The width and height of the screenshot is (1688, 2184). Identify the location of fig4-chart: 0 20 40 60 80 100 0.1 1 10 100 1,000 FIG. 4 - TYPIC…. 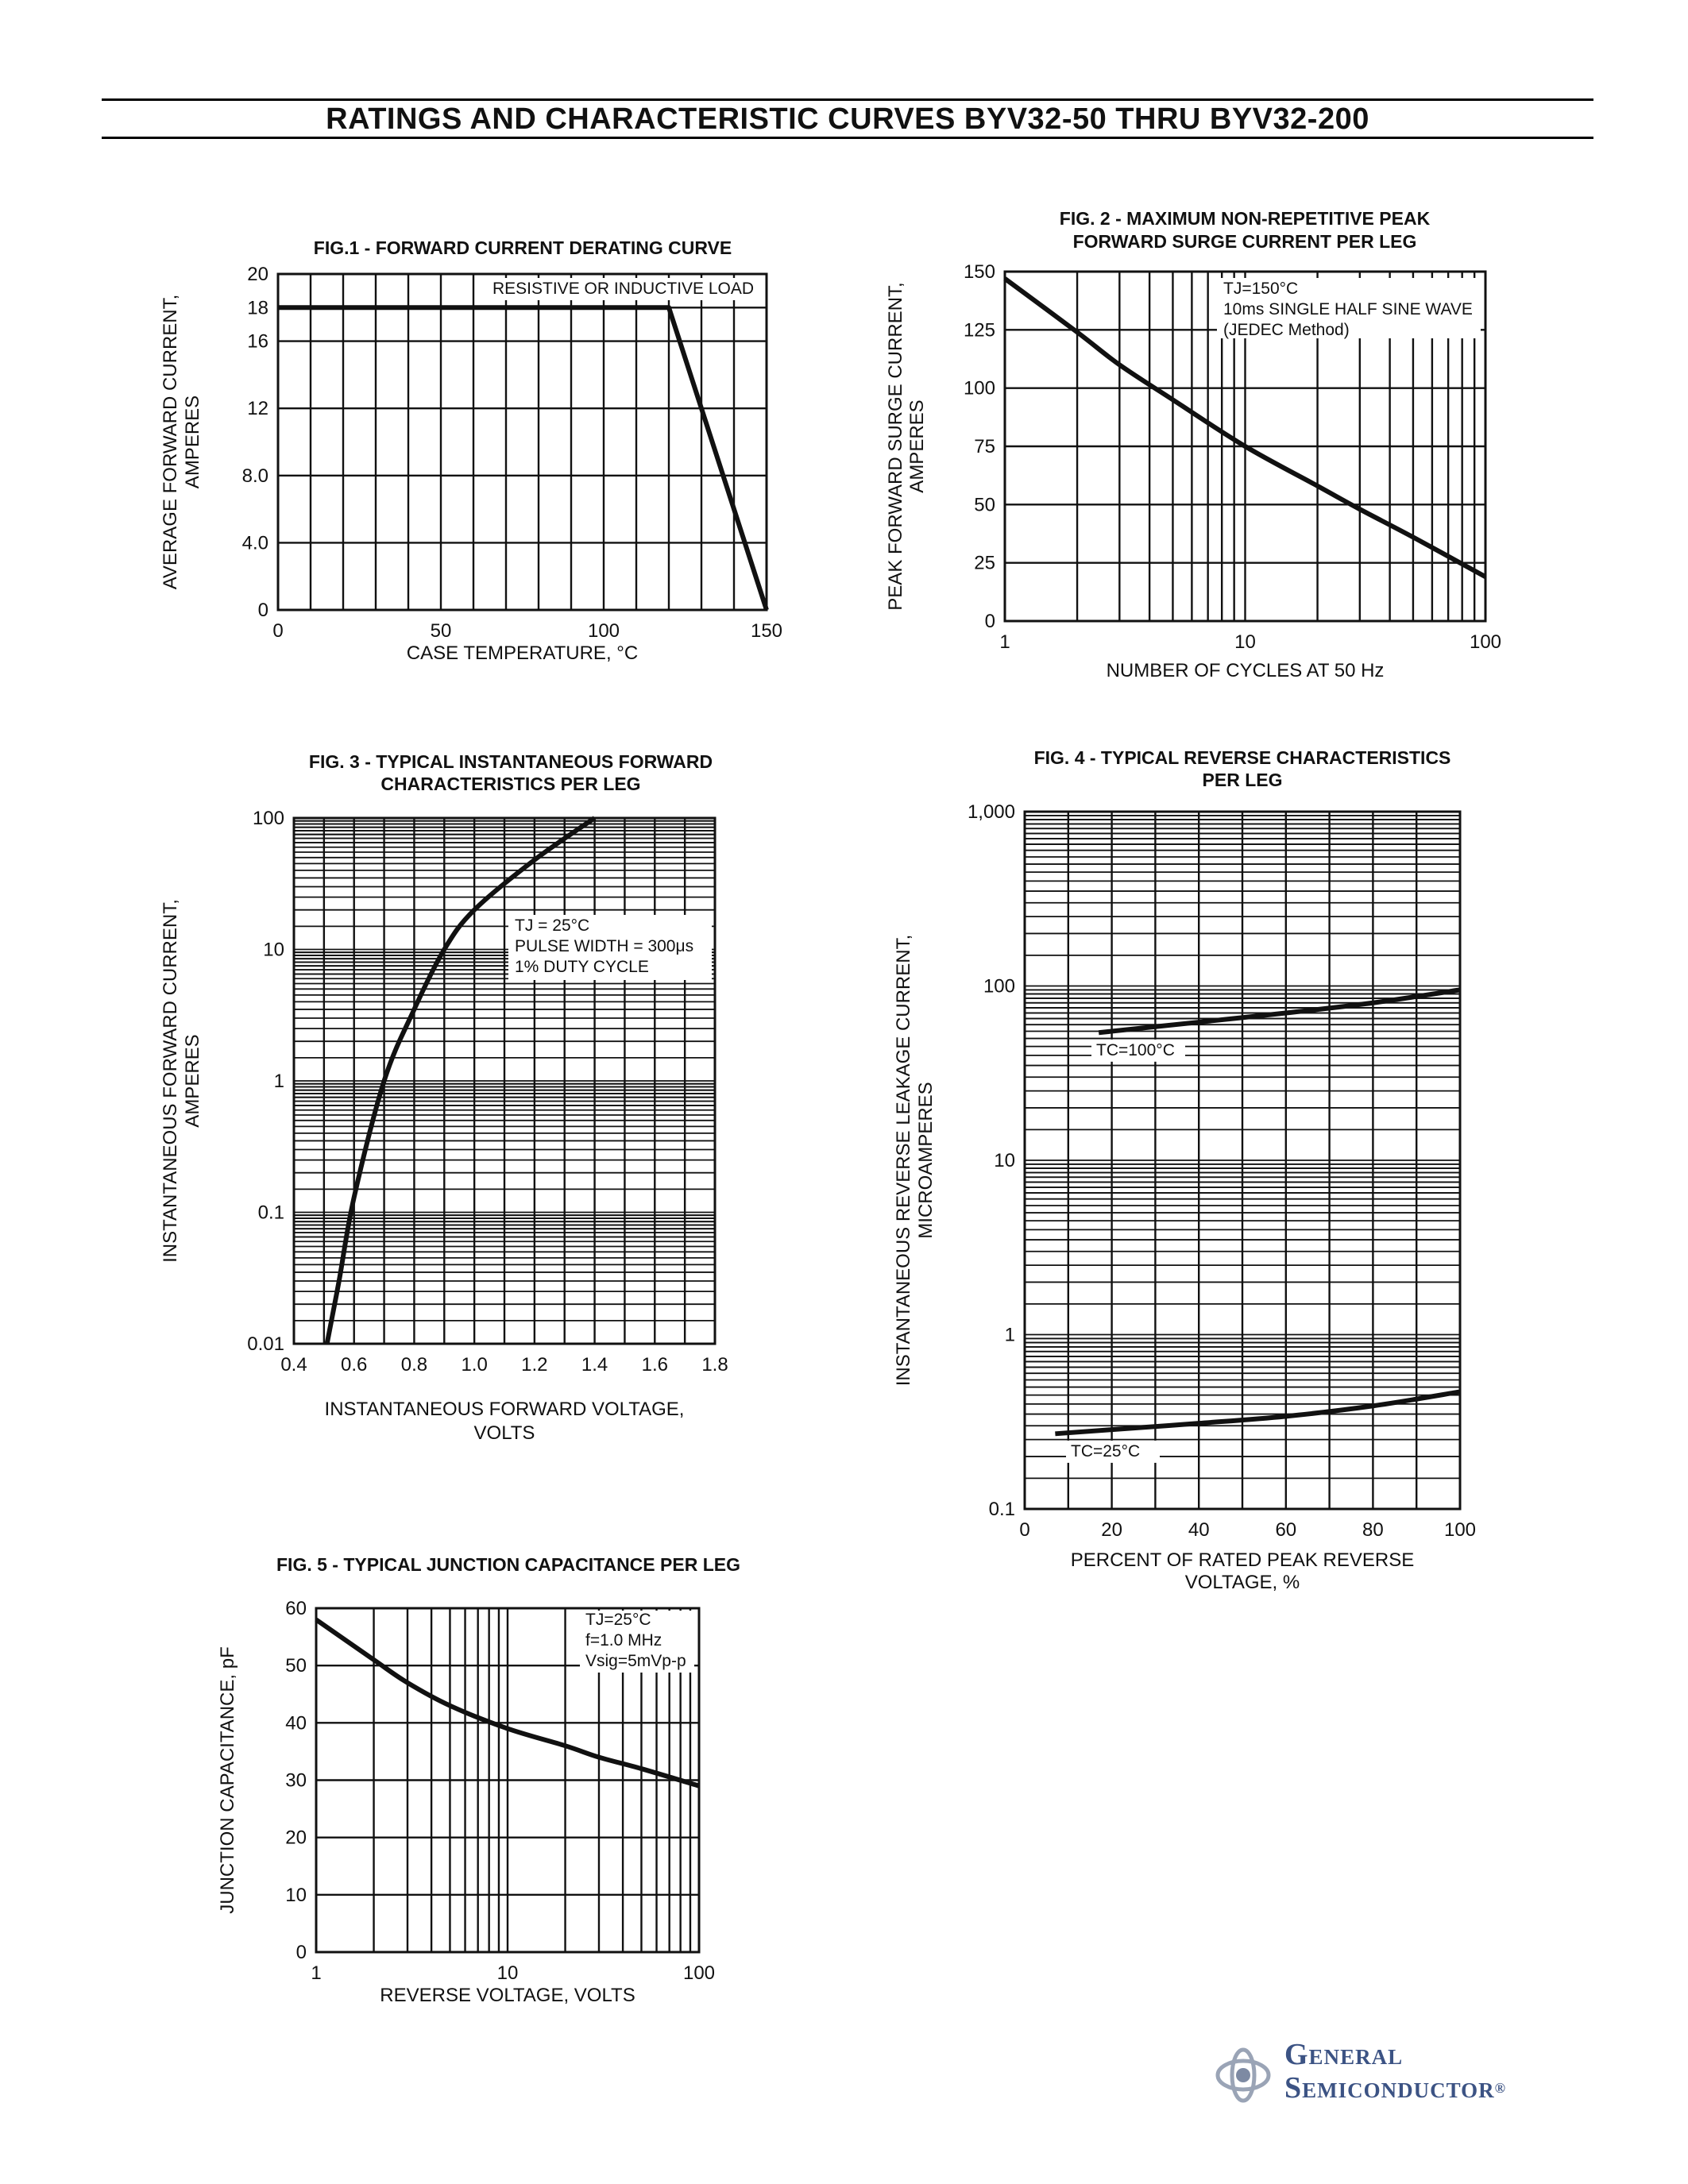
(1184, 1170).